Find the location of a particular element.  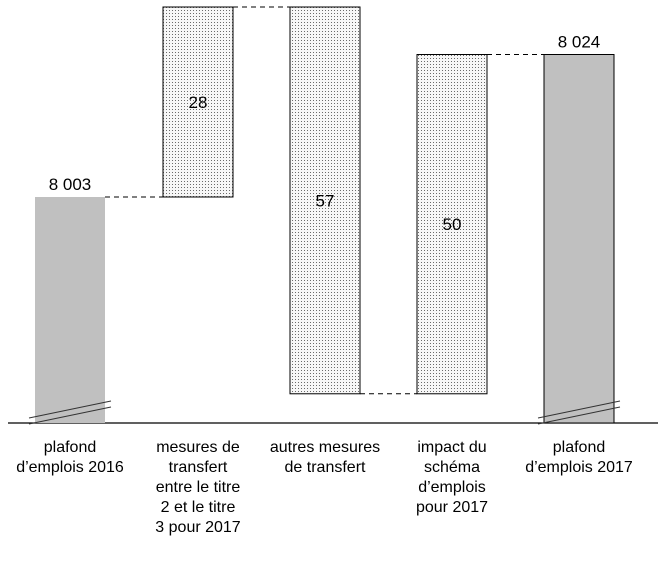

data-label-4: 50 is located at coordinates (452, 224).